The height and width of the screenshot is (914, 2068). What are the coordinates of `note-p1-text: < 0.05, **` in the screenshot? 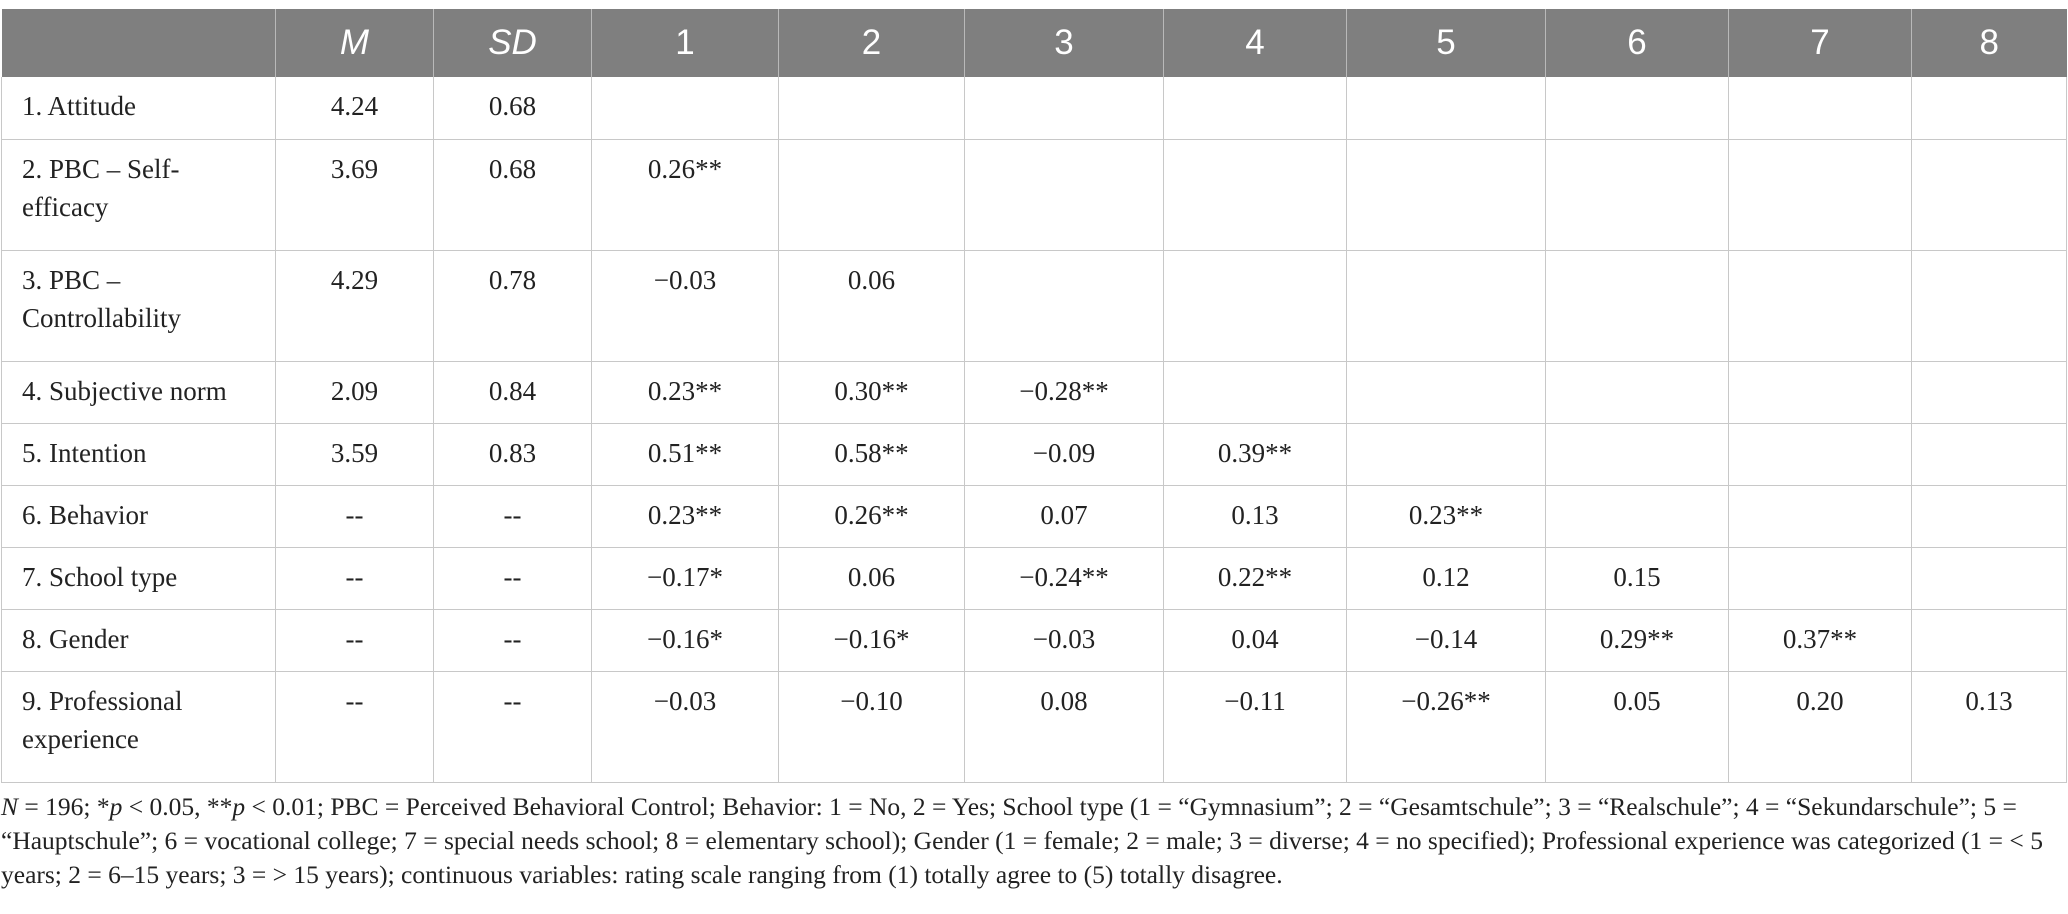 It's located at (177, 806).